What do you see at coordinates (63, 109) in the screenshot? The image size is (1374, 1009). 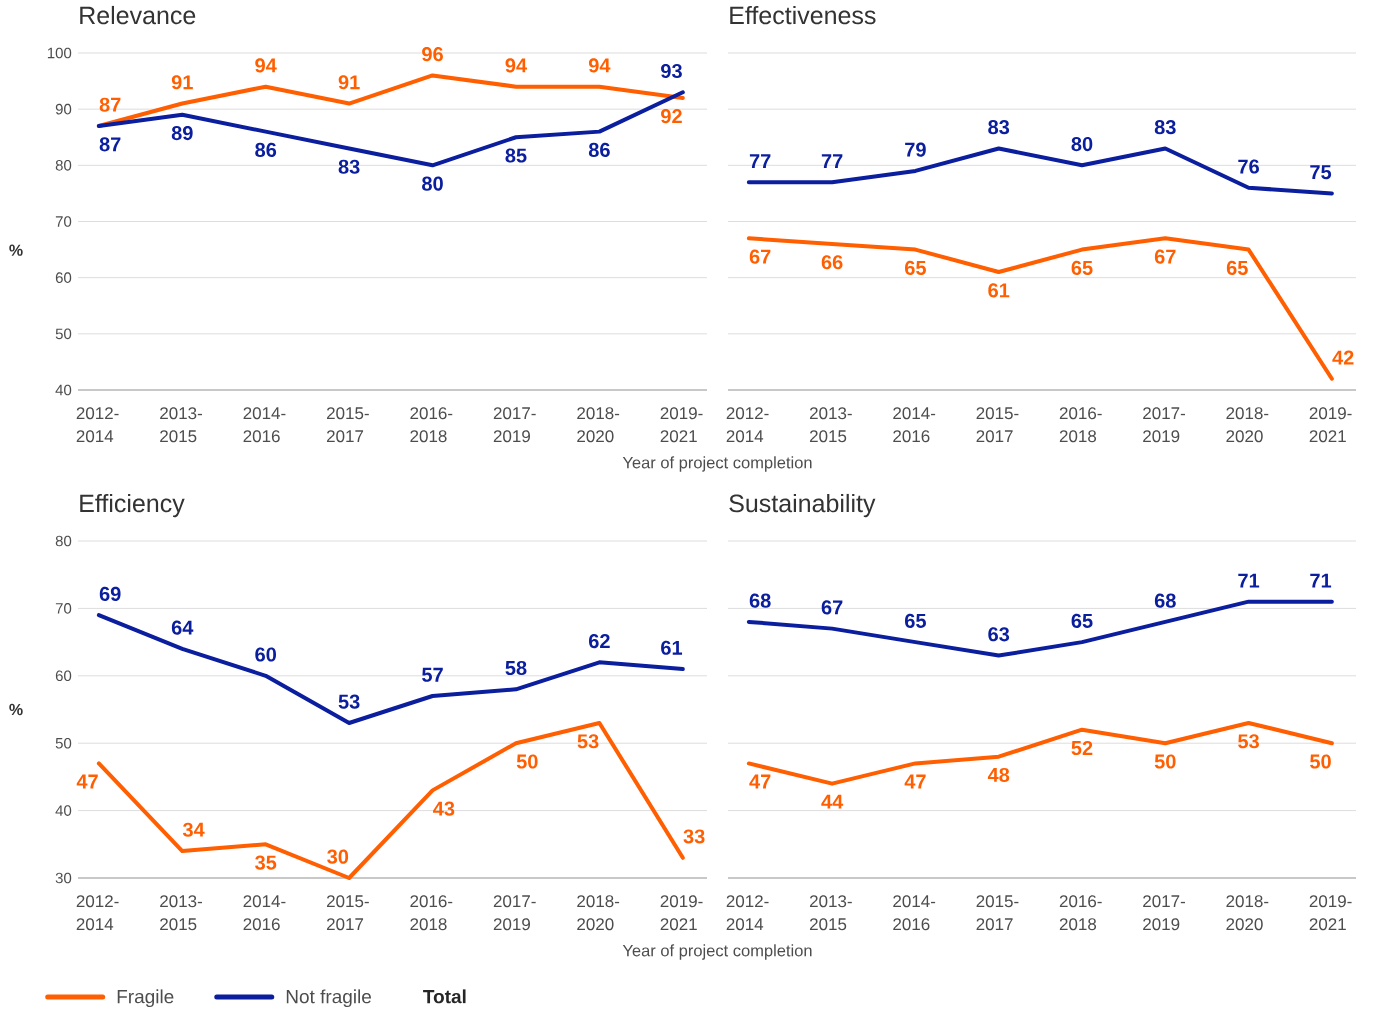 I see `y-tick-label: 90` at bounding box center [63, 109].